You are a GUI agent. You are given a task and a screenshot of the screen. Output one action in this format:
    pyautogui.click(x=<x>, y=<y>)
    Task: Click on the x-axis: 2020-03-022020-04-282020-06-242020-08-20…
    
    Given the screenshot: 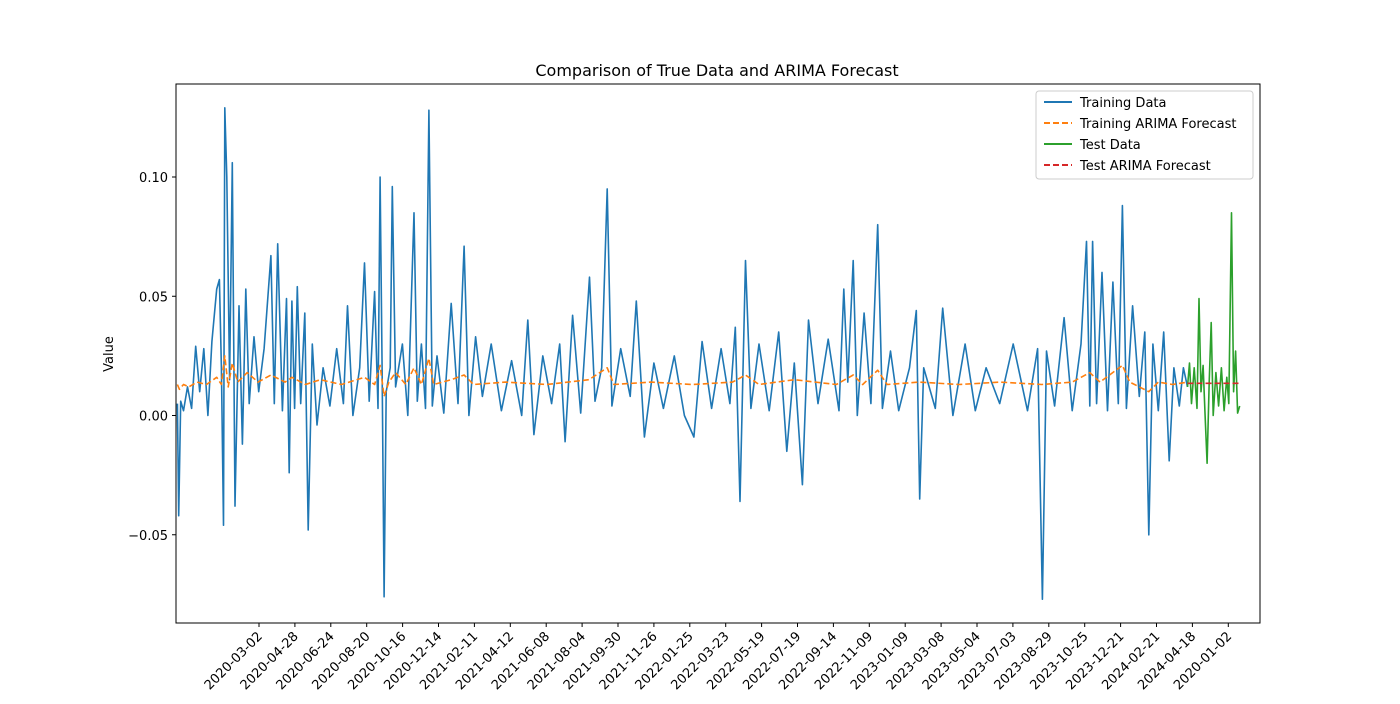 What is the action you would take?
    pyautogui.click(x=718, y=658)
    